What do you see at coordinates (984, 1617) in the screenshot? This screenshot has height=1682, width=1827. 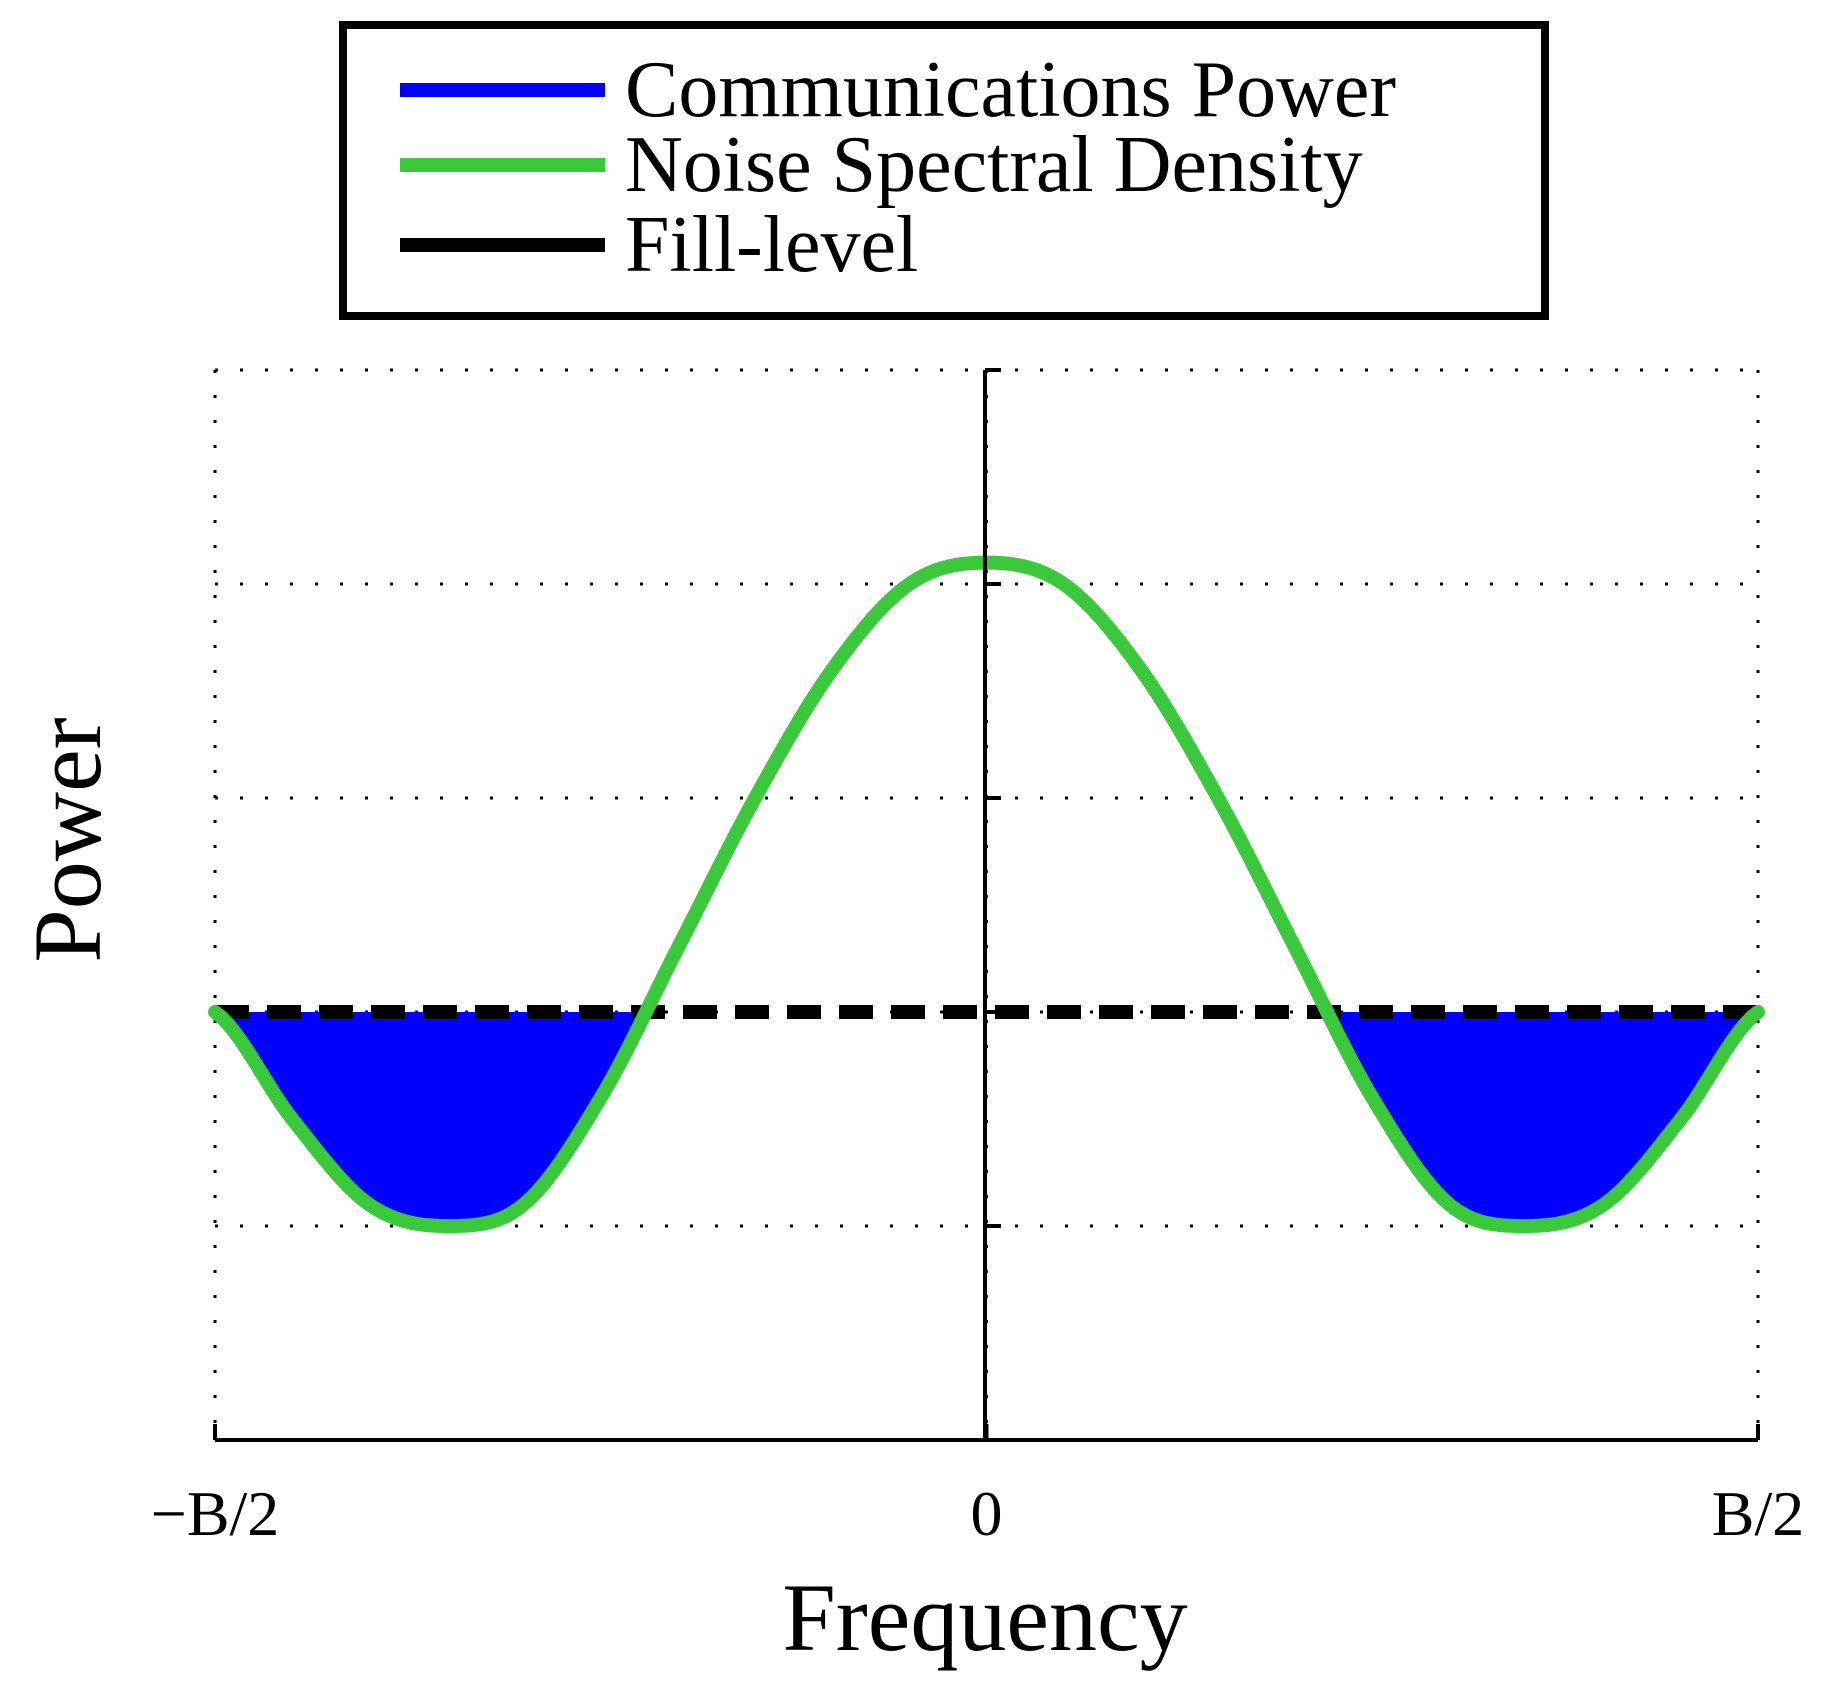 I see `x-axis-label: Frequency` at bounding box center [984, 1617].